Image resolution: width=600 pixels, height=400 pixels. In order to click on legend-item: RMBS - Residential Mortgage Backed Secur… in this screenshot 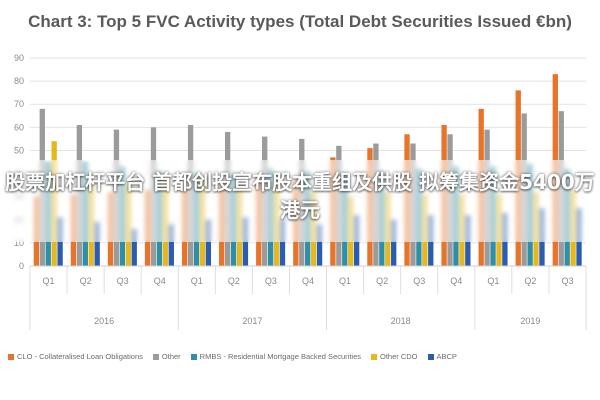, I will do `click(275, 356)`.